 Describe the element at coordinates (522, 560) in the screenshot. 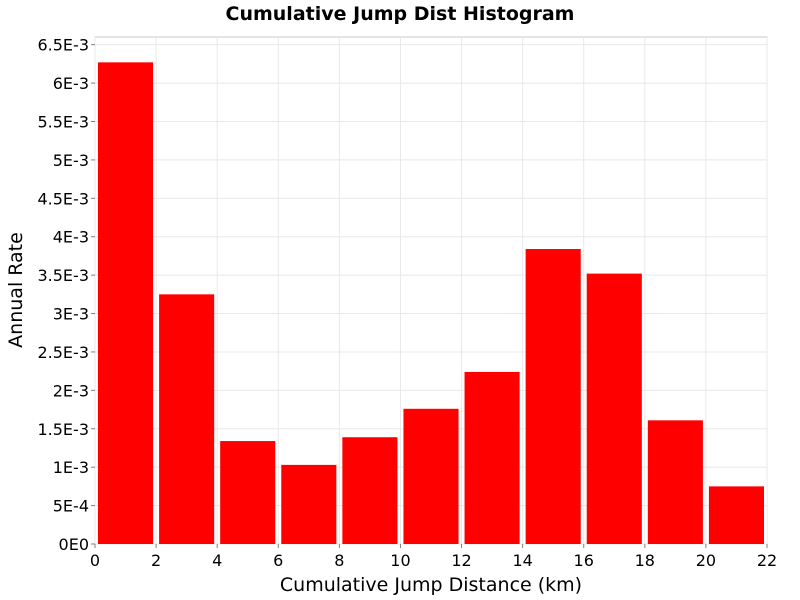

I see `x-tick-label: 14` at that location.